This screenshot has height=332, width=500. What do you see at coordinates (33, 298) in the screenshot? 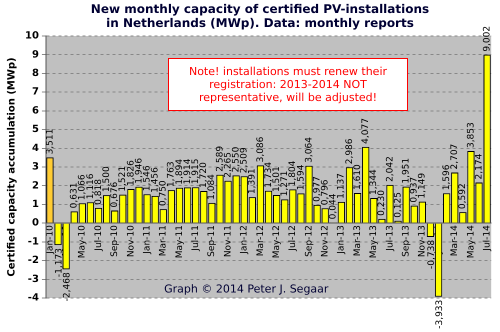
I see `y-tick-label: -4` at bounding box center [33, 298].